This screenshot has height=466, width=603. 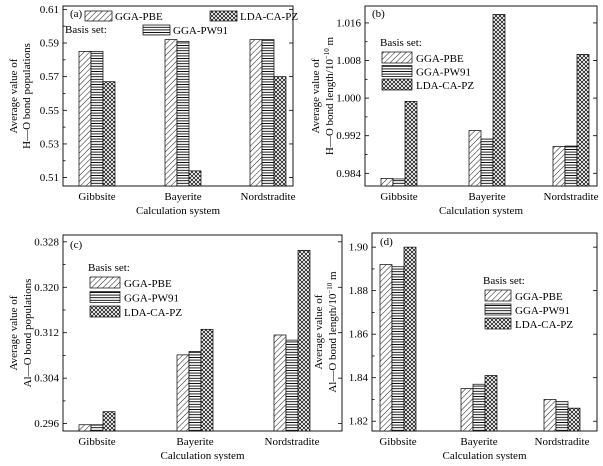 I want to click on y-tick-label: 0.992, so click(x=348, y=136).